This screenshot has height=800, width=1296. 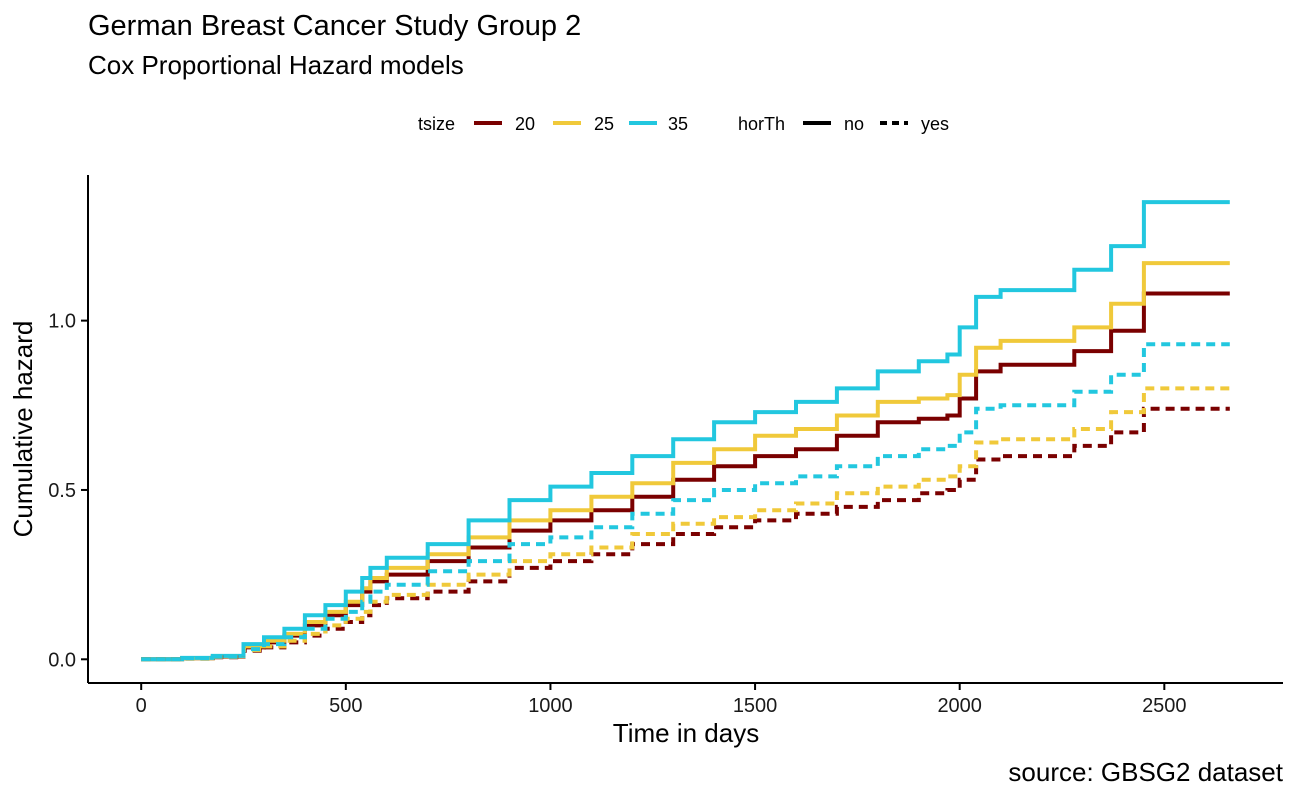 I want to click on x-tick-label: 500, so click(x=345, y=706).